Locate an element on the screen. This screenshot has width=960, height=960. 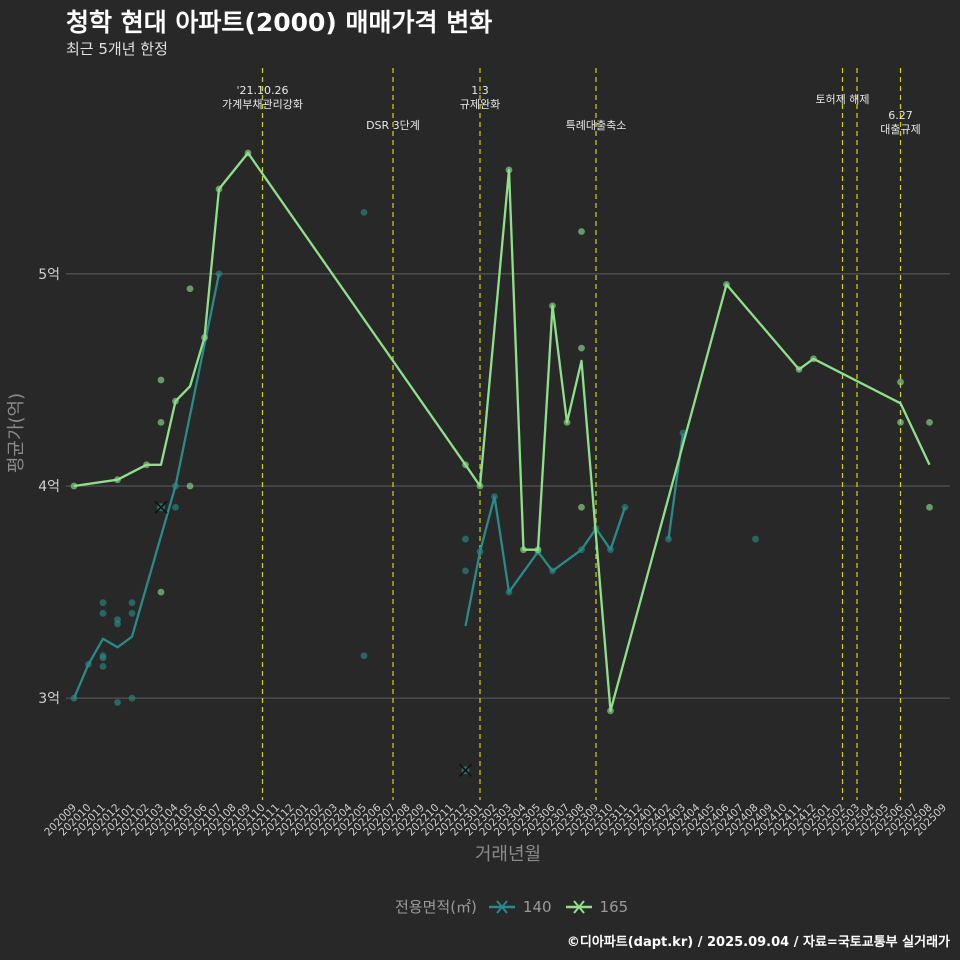
event-label: 특례대출축소 is located at coordinates (596, 125).